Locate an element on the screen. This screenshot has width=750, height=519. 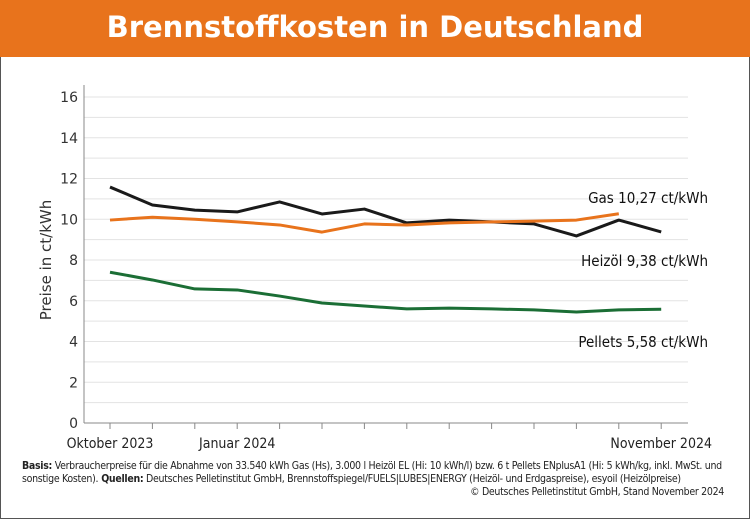
basis-label: Basis: is located at coordinates (37, 466).